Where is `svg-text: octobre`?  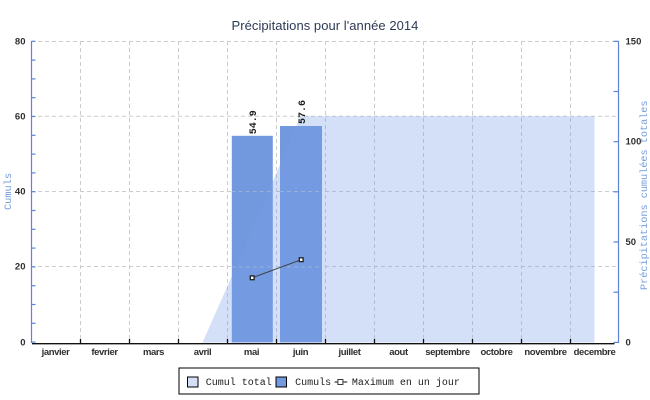
svg-text: octobre is located at coordinates (496, 352).